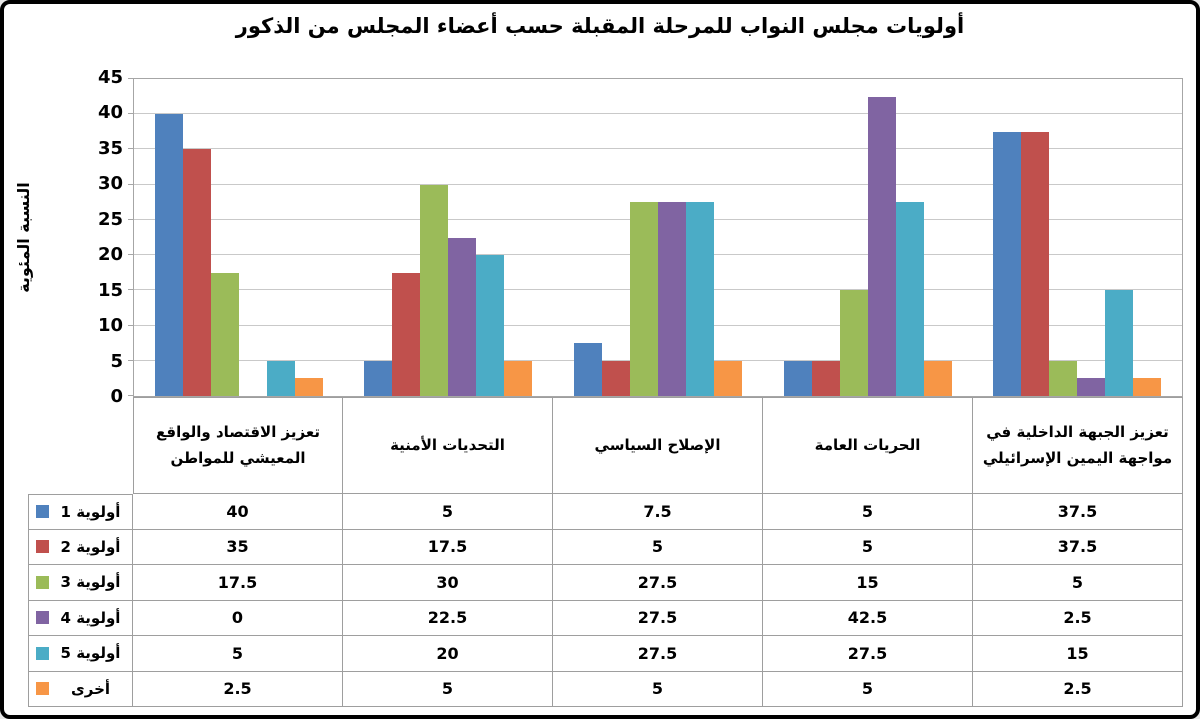 The width and height of the screenshot is (1200, 719). What do you see at coordinates (23, 237) in the screenshot?
I see `y-axis-title-wrap: النسبة المئوية` at bounding box center [23, 237].